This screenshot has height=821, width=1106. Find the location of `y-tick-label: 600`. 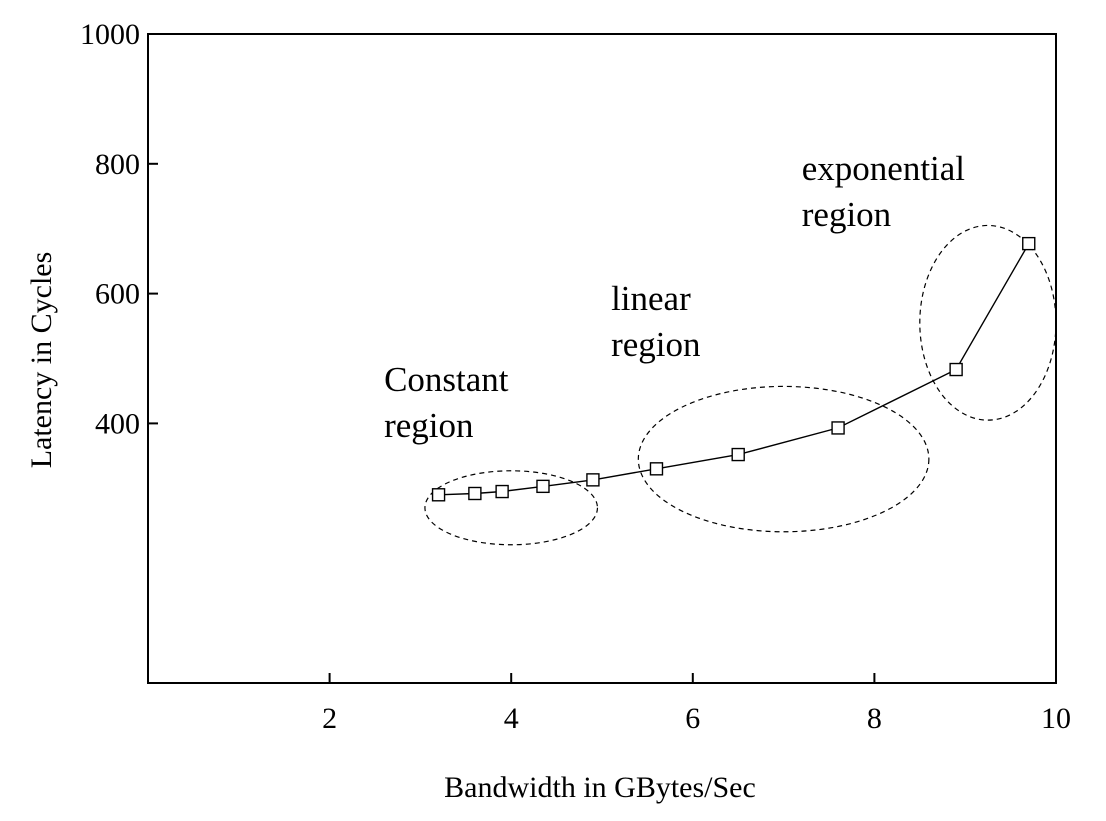

y-tick-label: 600 is located at coordinates (117, 294).